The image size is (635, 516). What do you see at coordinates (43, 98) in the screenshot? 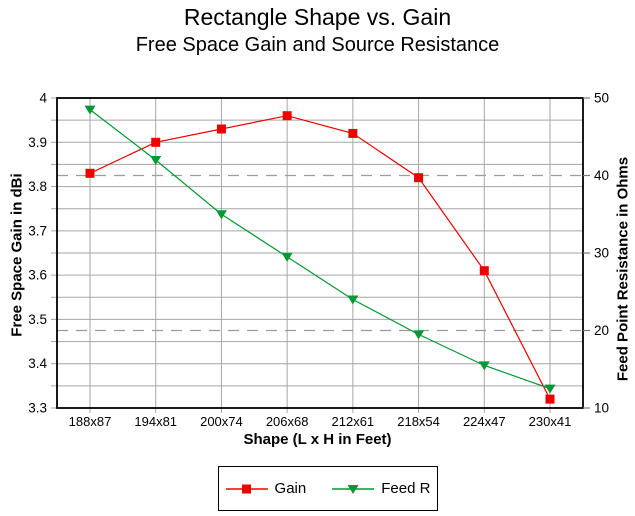
I see `svg-text: 4` at bounding box center [43, 98].